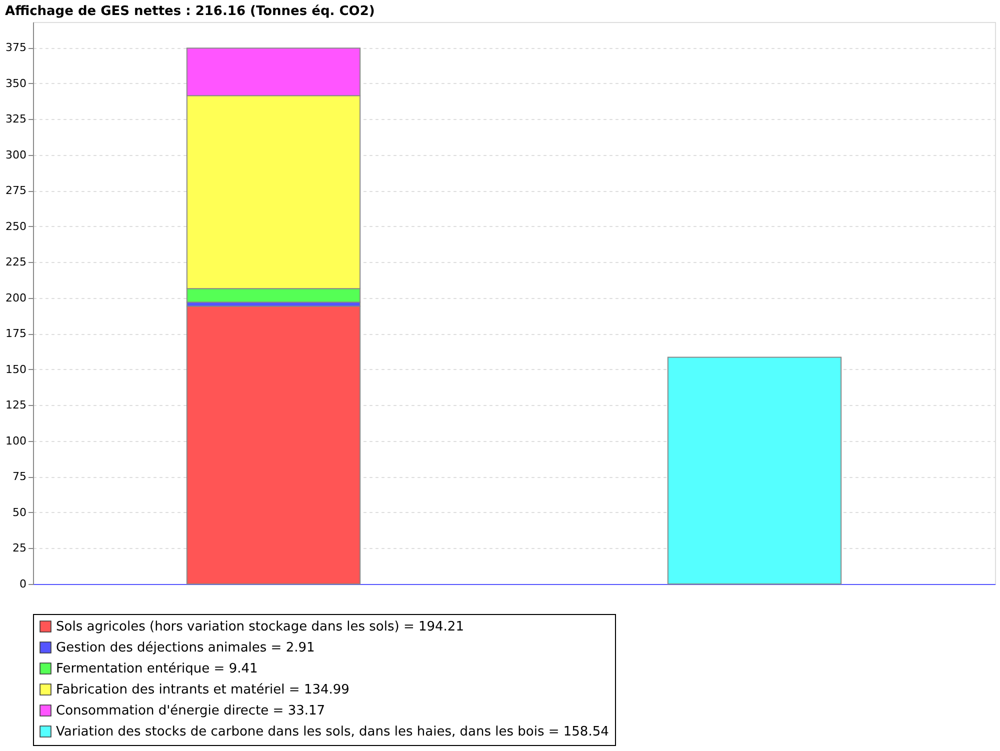 This screenshot has height=751, width=1000. What do you see at coordinates (16, 297) in the screenshot?
I see `y-tick-label: 200` at bounding box center [16, 297].